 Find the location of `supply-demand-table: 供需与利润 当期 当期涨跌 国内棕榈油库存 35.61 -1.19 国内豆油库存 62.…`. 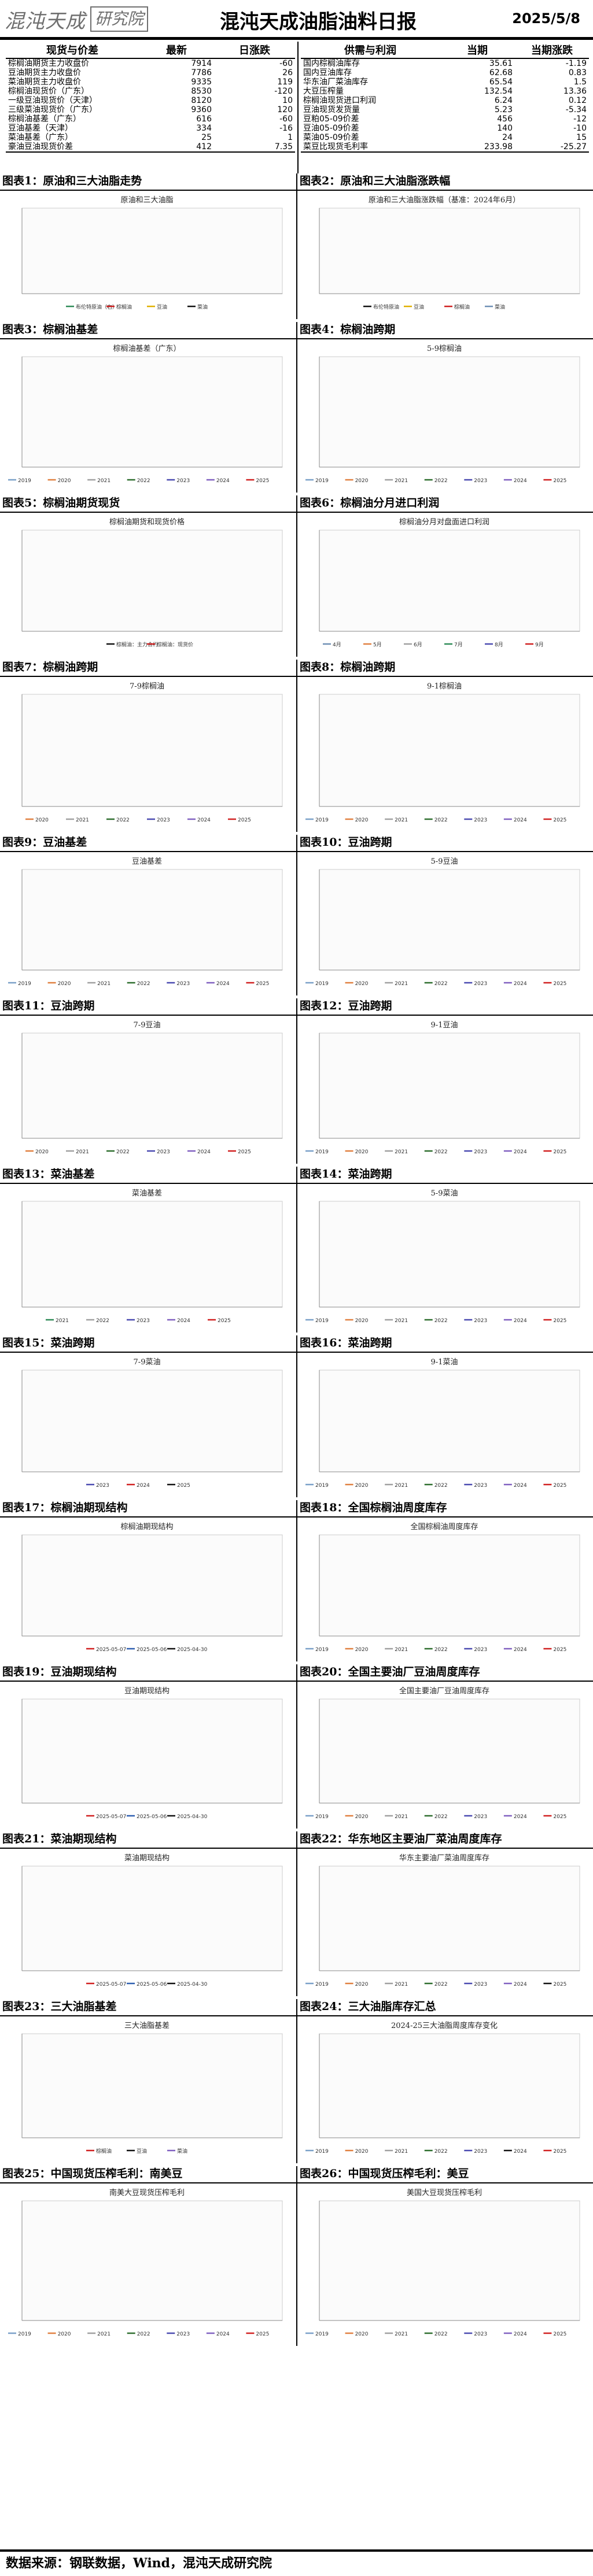

supply-demand-table: 供需与利润 当期 当期涨跌 国内棕榈油库存 35.61 -1.19 国内豆油库存 62.… is located at coordinates (445, 98).